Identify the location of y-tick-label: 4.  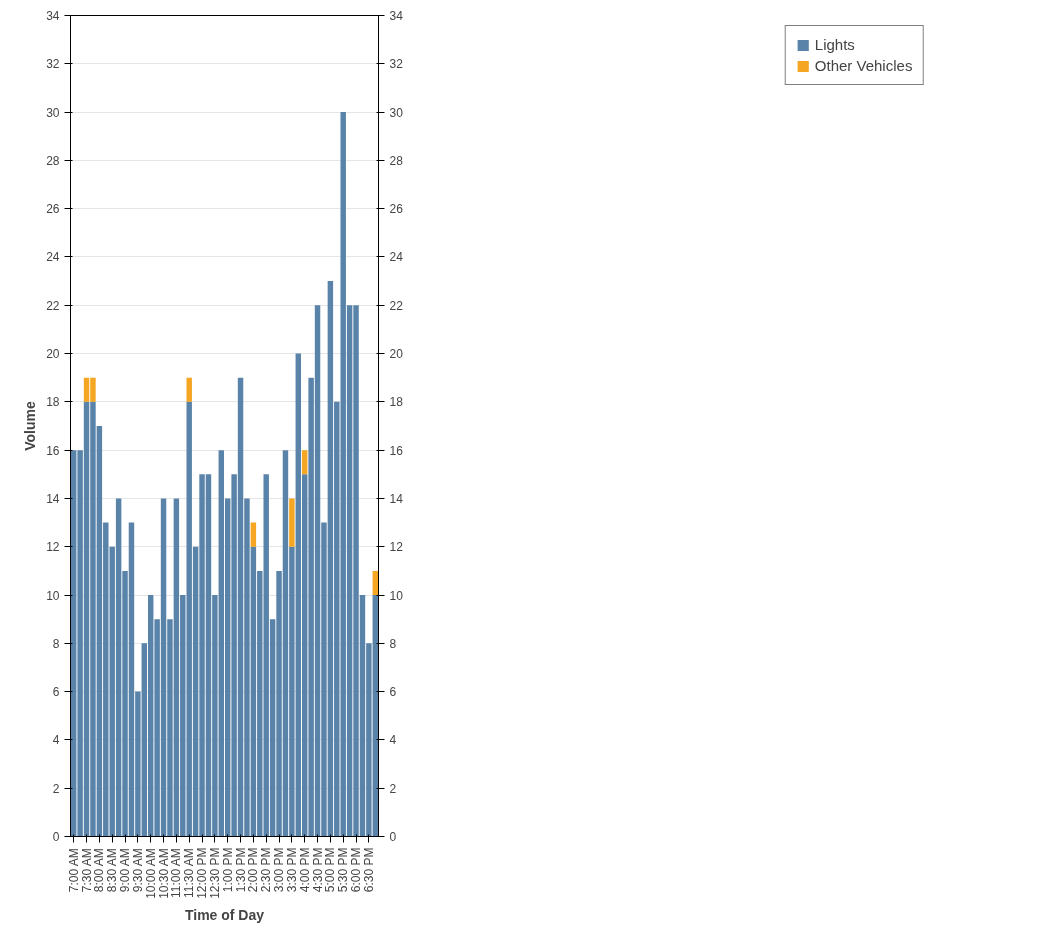
(56, 740).